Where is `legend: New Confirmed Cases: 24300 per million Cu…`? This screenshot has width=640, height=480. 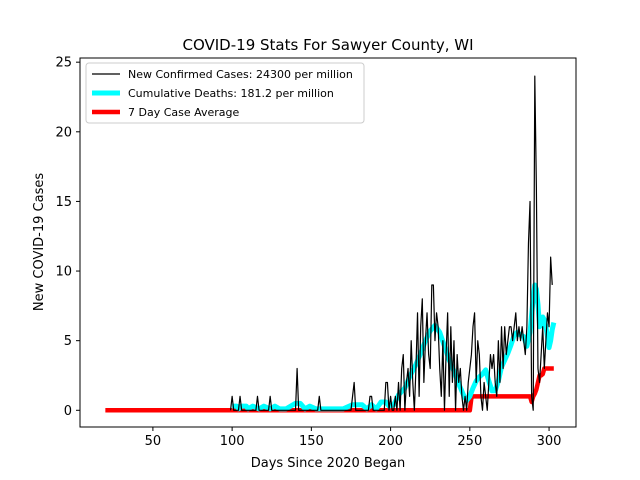 legend: New Confirmed Cases: 24300 per million Cu… is located at coordinates (225, 93).